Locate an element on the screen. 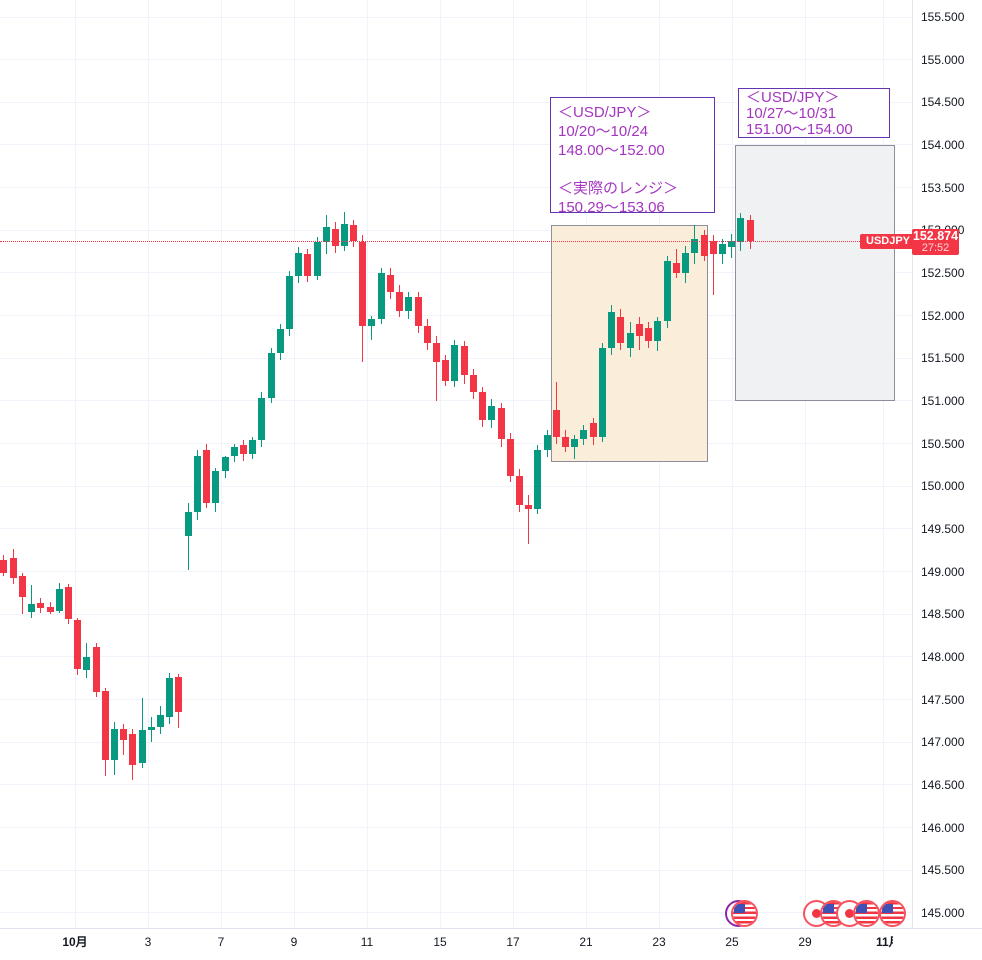 The width and height of the screenshot is (982, 960). time-axis-label: 25 is located at coordinates (732, 942).